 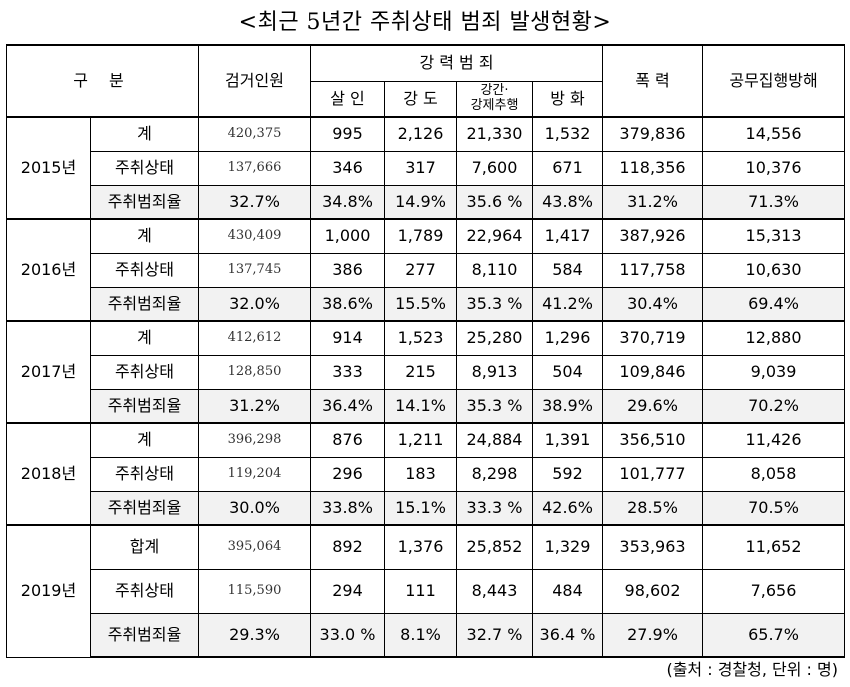 I want to click on cell-murder: 876, so click(x=347, y=440).